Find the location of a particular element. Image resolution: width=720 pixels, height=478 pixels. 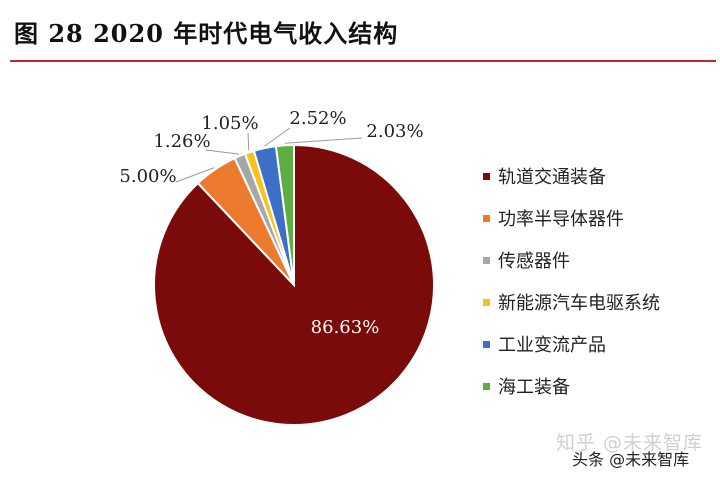

data-label-2: 5.00% is located at coordinates (147, 176).